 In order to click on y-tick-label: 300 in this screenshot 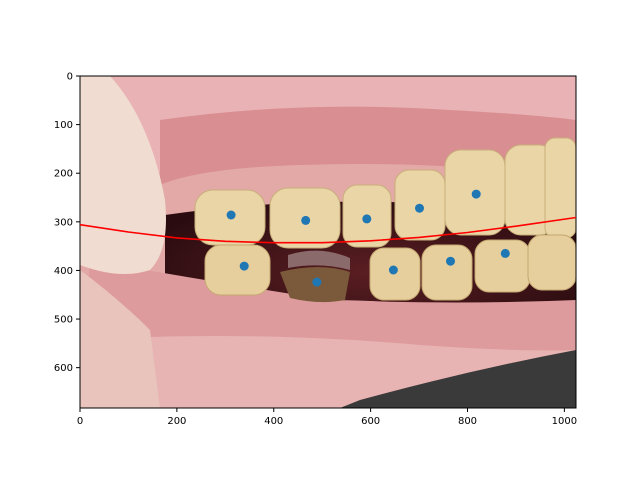, I will do `click(63, 222)`.